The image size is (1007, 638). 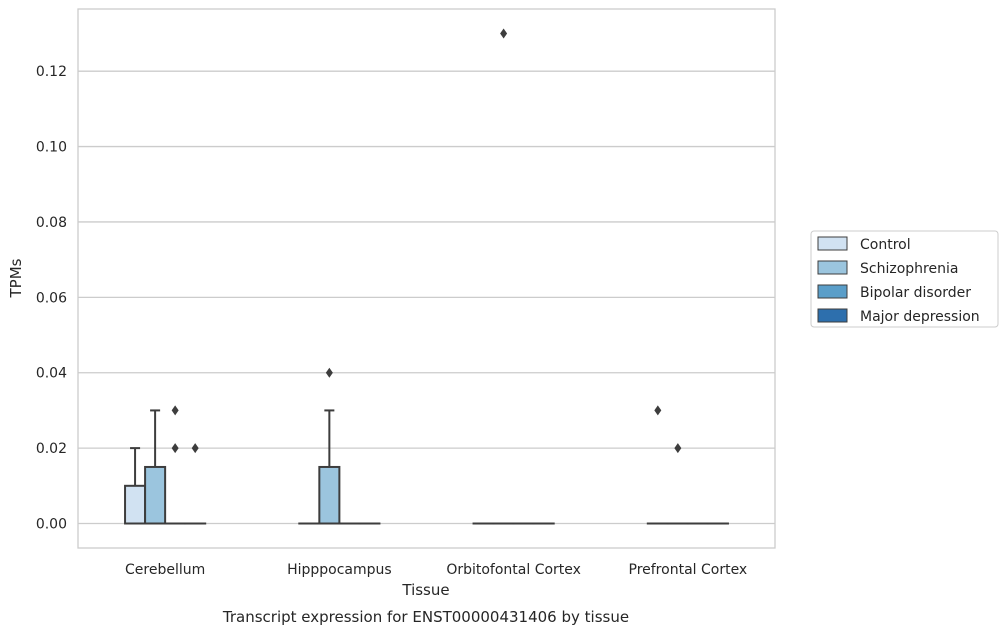 I want to click on y-tick-label: 0.12, so click(x=51, y=72).